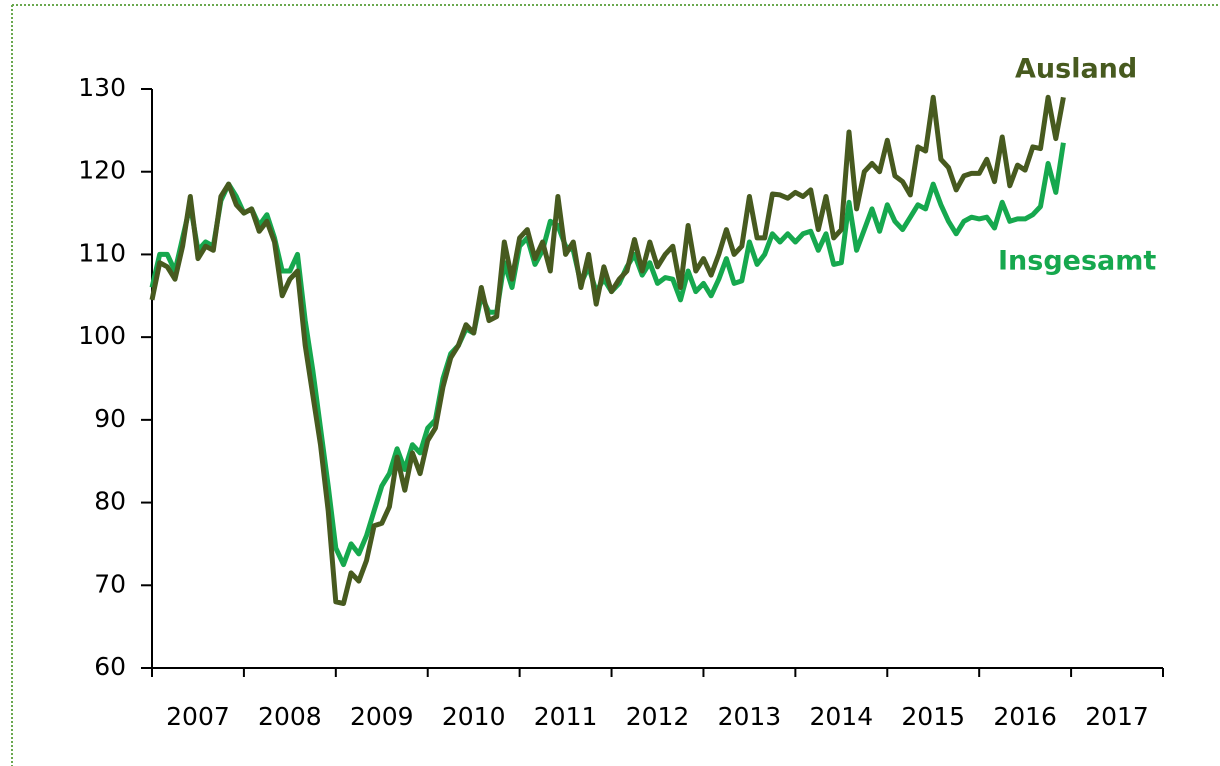  I want to click on x-tick-label: 2017, so click(1117, 716).